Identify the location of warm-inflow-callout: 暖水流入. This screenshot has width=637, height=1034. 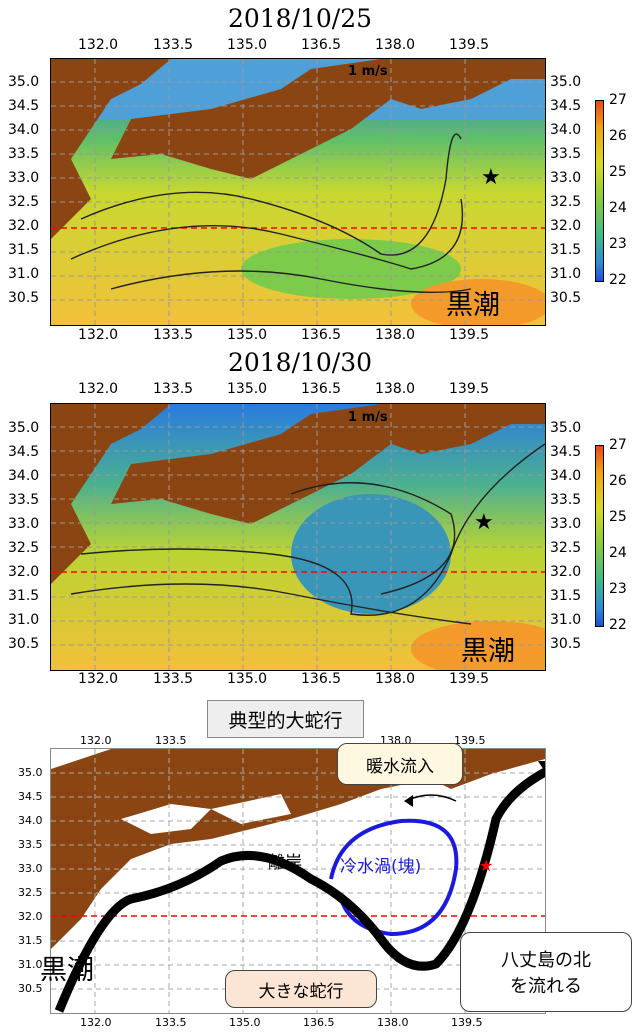
(400, 764).